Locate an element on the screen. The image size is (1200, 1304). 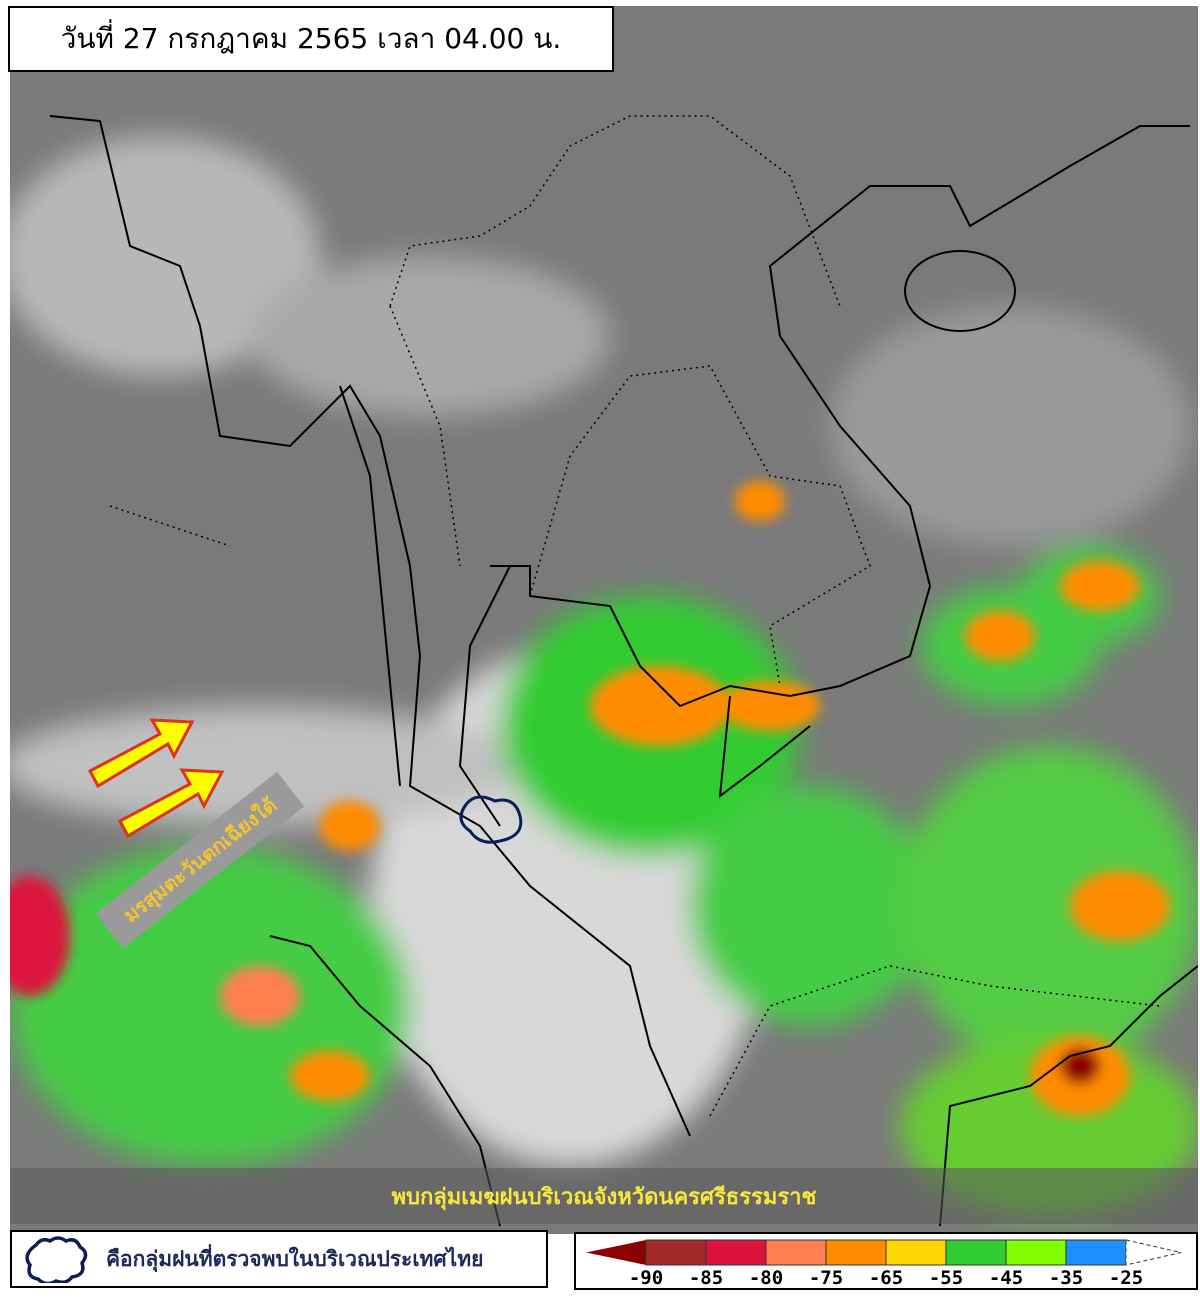
colorbar-tick-label: -55 is located at coordinates (946, 1277).